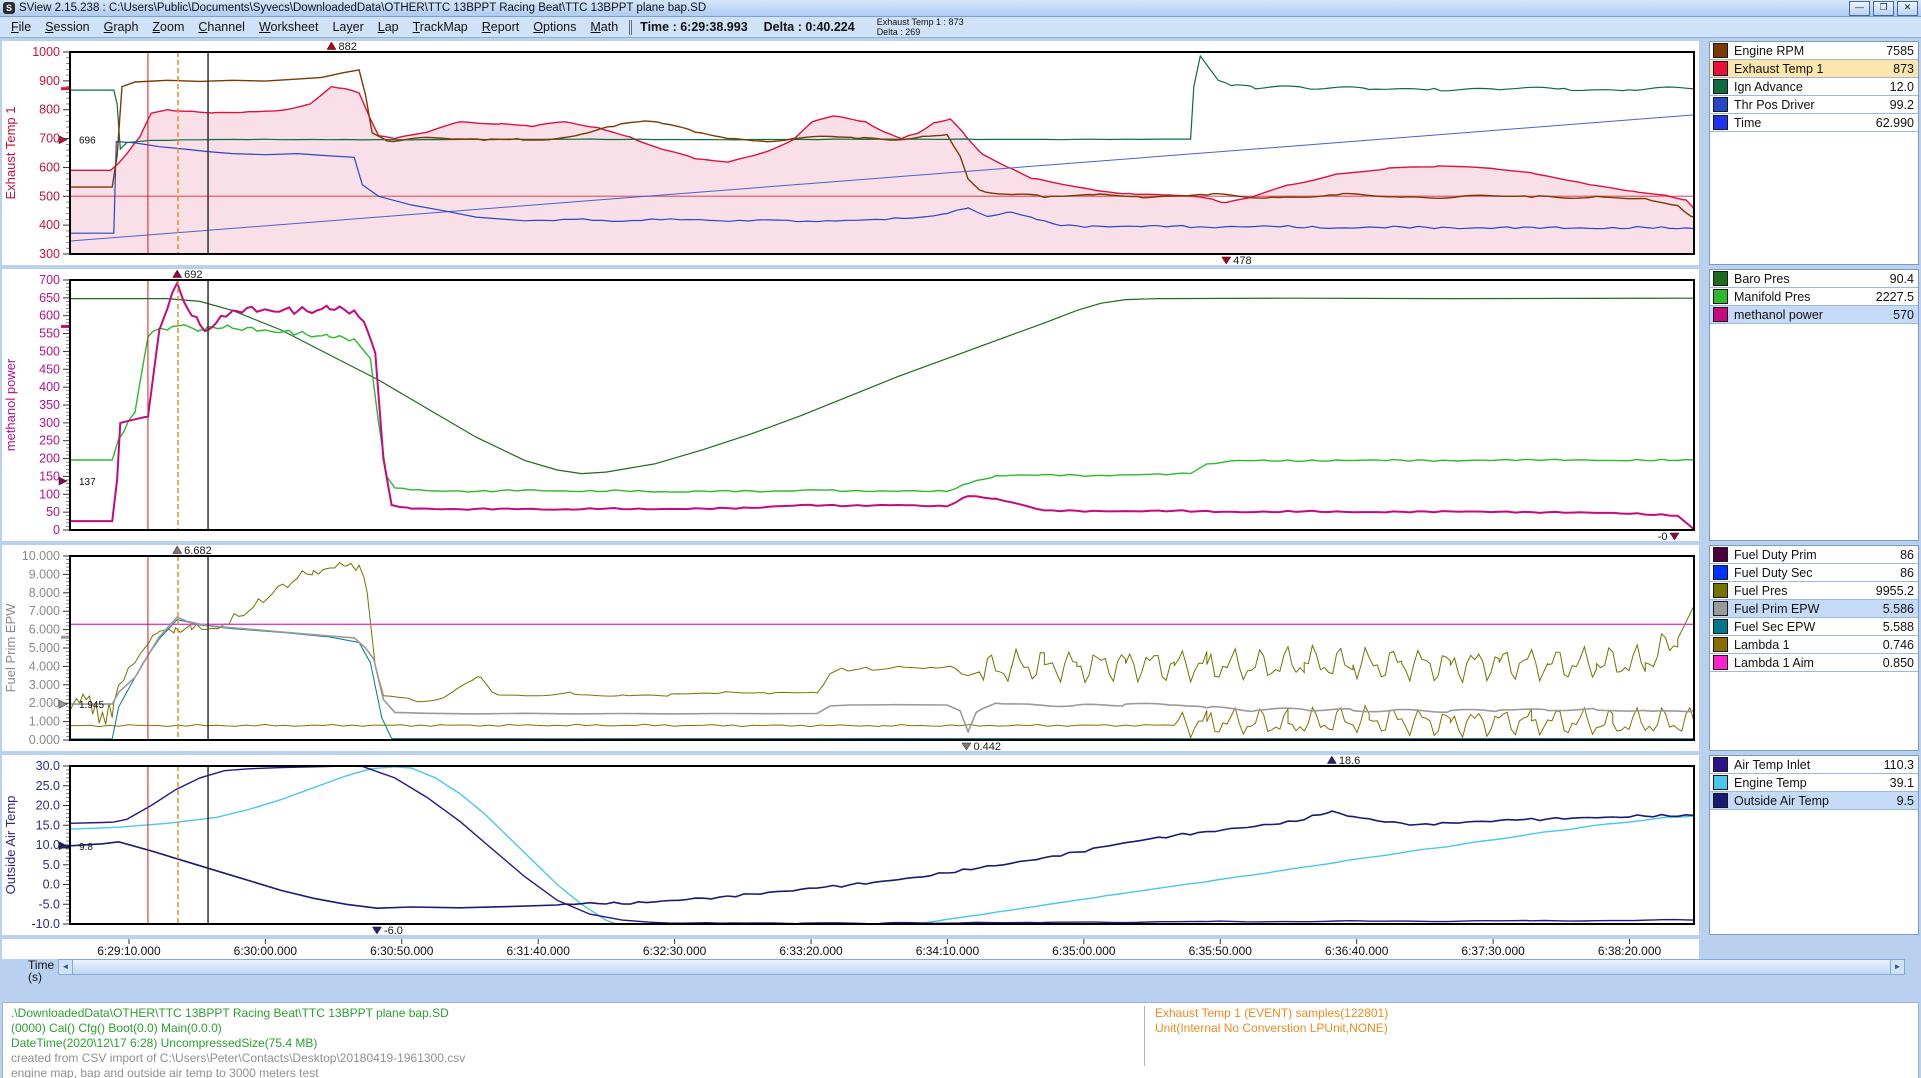  I want to click on trace-air-temp-inlet, so click(882, 845).